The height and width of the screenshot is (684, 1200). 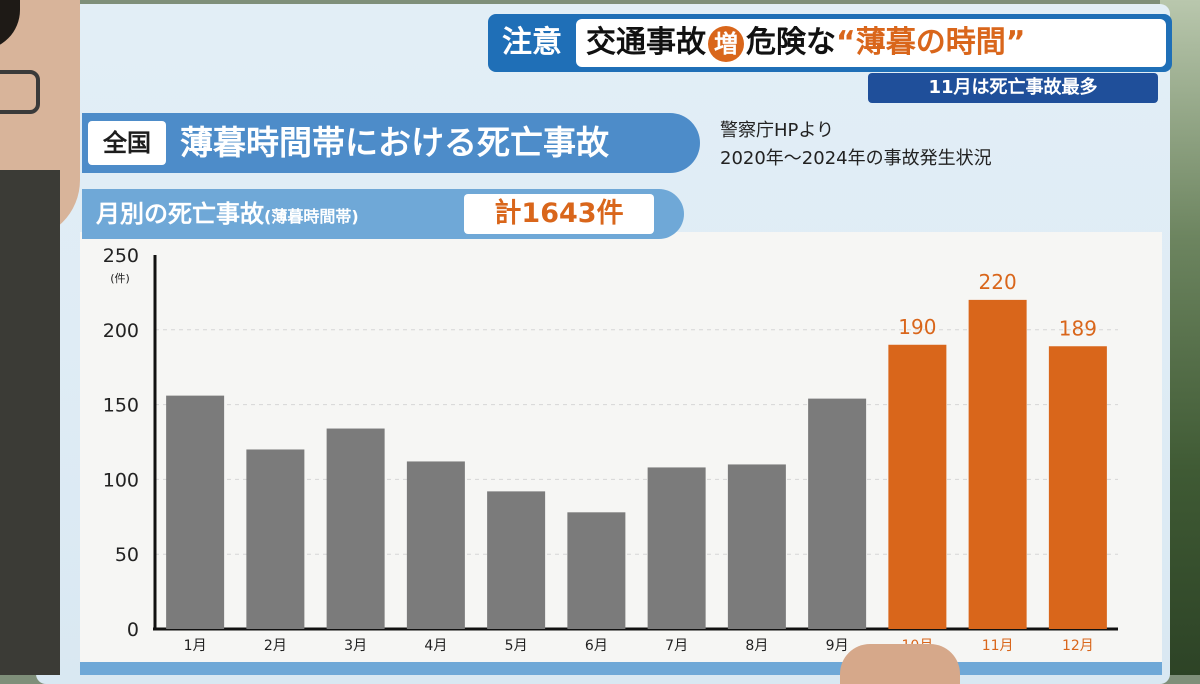 I want to click on x-tick-label: 11月, so click(x=998, y=646).